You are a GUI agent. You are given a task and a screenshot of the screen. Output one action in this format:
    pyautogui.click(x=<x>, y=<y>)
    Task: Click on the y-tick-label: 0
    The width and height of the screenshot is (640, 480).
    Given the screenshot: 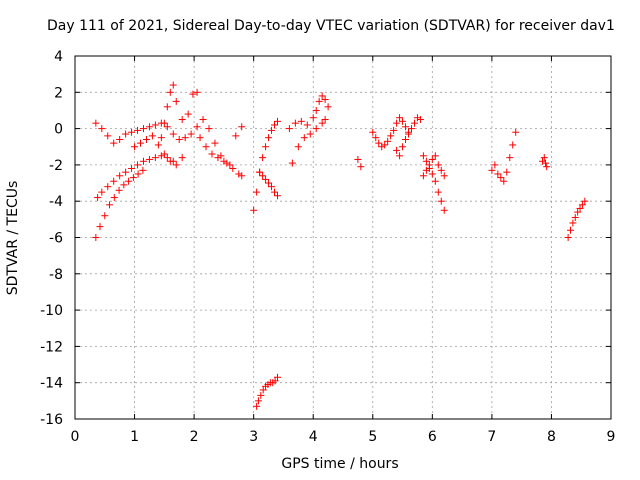 What is the action you would take?
    pyautogui.click(x=58, y=130)
    